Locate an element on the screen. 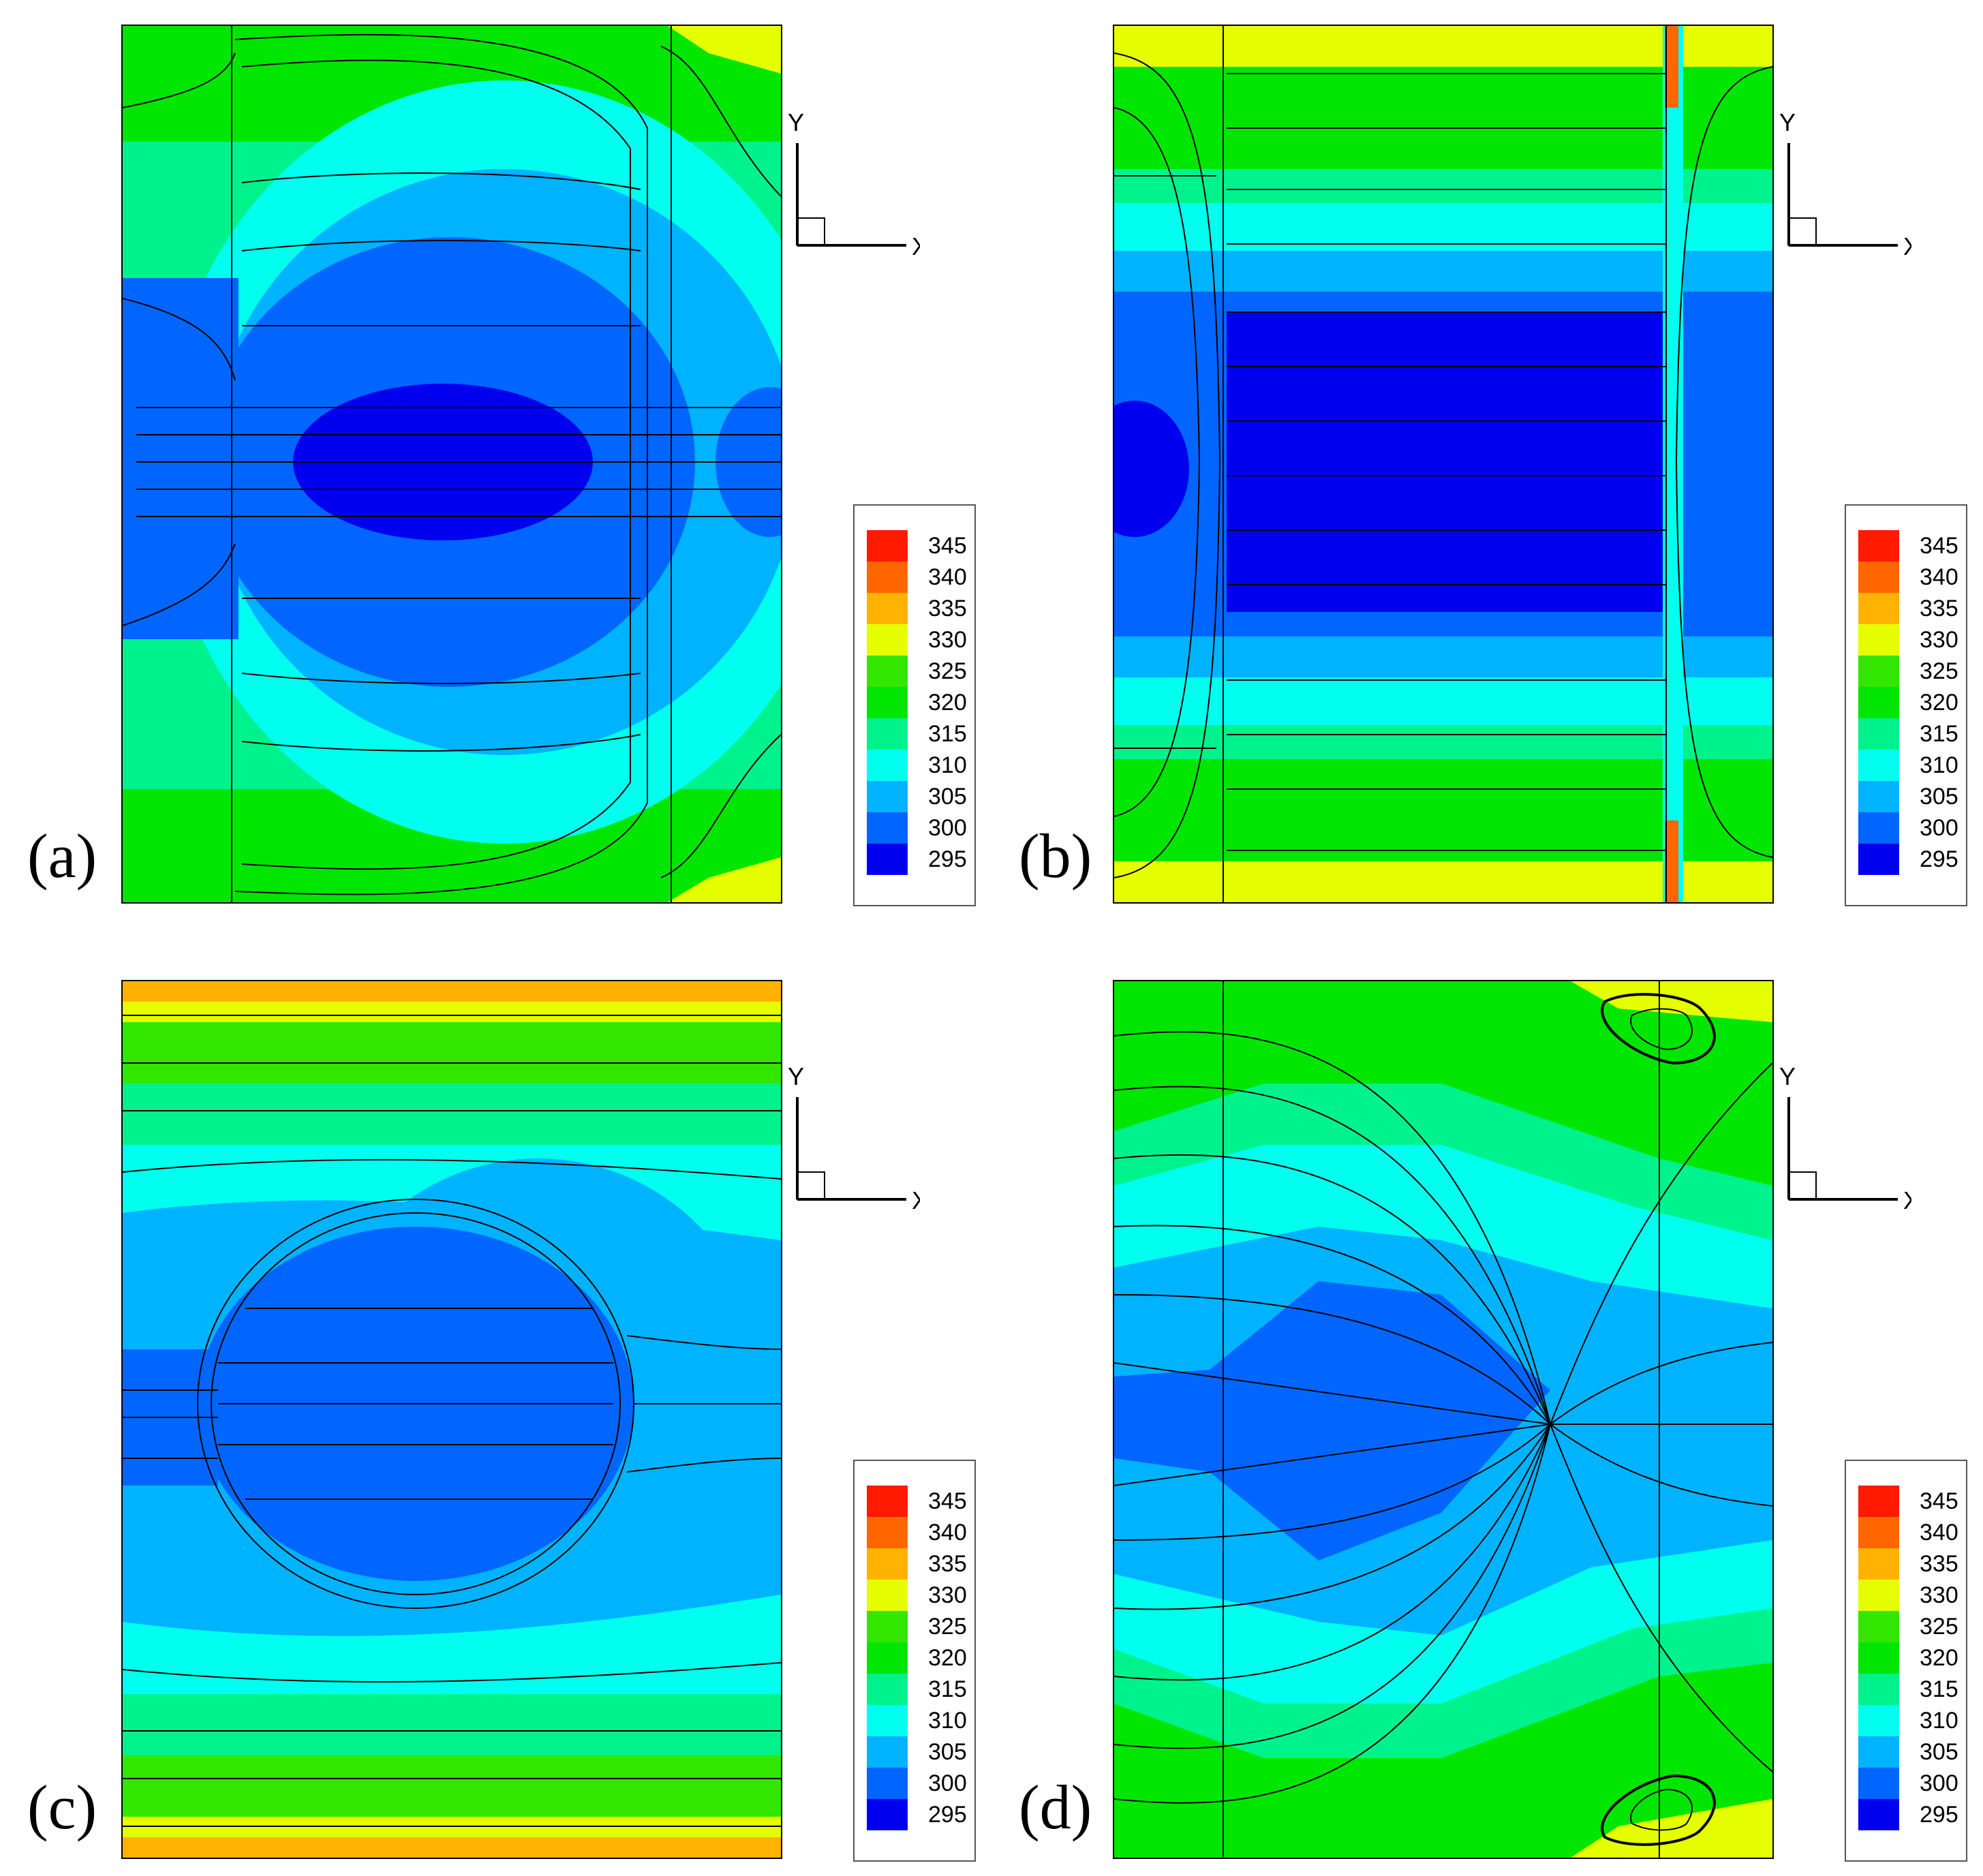 The width and height of the screenshot is (1983, 1876). axis-triad-icon-a: Y X is located at coordinates (854, 184).